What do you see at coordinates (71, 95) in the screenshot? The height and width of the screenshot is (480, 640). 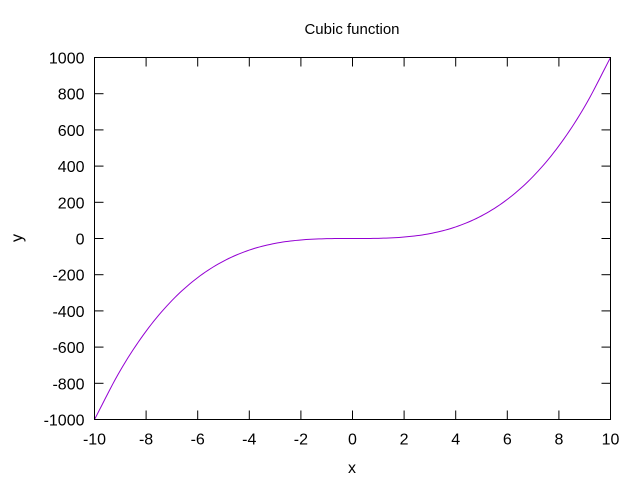 I see `y-tick-label: 800` at bounding box center [71, 95].